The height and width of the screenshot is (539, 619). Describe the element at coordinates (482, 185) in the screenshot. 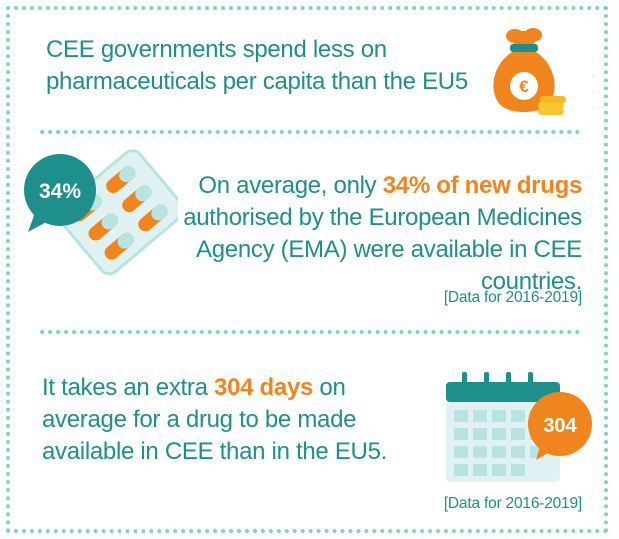

I see `availability-highlight: 34% of new drugs` at that location.